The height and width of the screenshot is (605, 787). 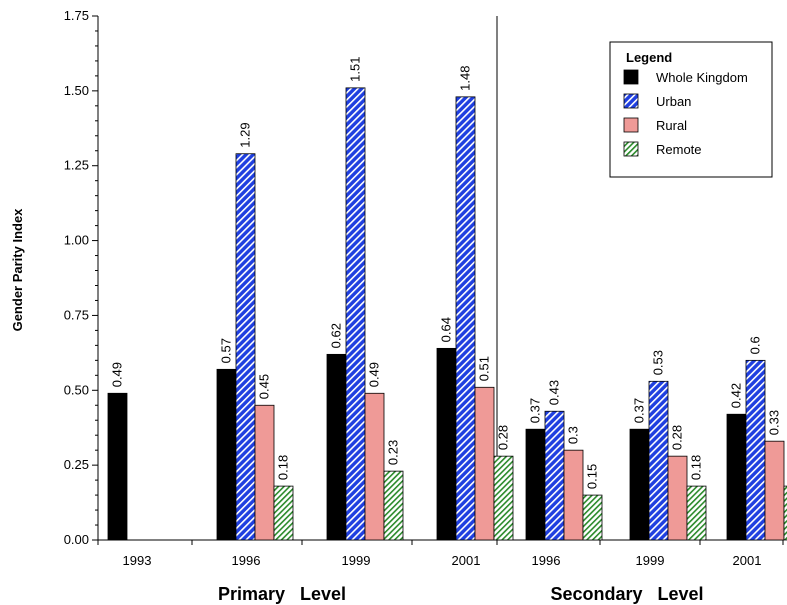 What do you see at coordinates (226, 350) in the screenshot?
I see `data-label: 0.57` at bounding box center [226, 350].